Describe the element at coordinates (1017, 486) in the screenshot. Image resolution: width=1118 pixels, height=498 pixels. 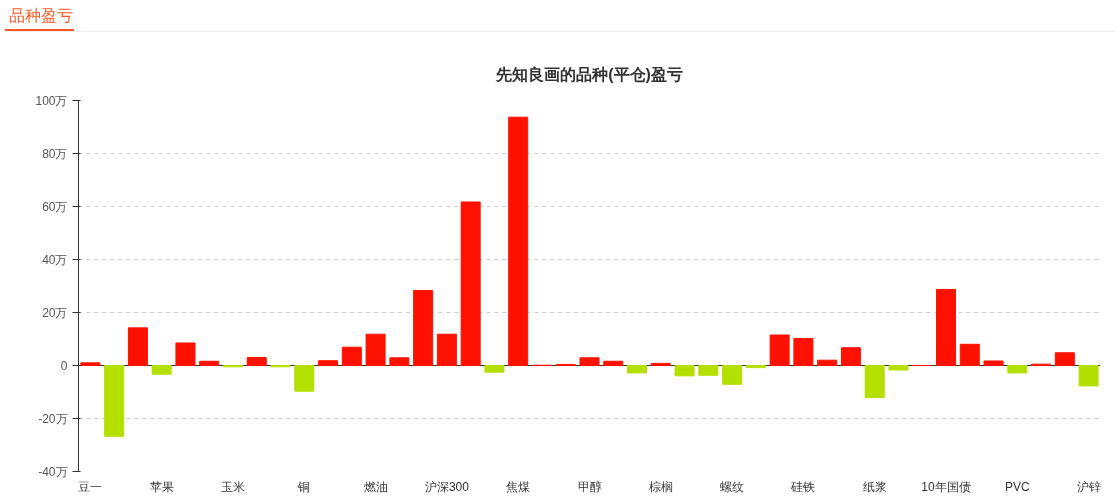
I see `x-tick-label: PVC` at that location.